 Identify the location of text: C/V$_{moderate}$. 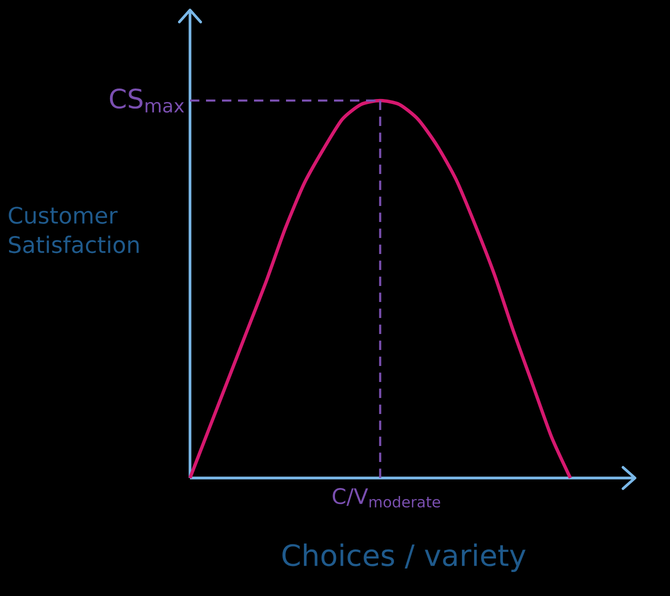
(386, 498).